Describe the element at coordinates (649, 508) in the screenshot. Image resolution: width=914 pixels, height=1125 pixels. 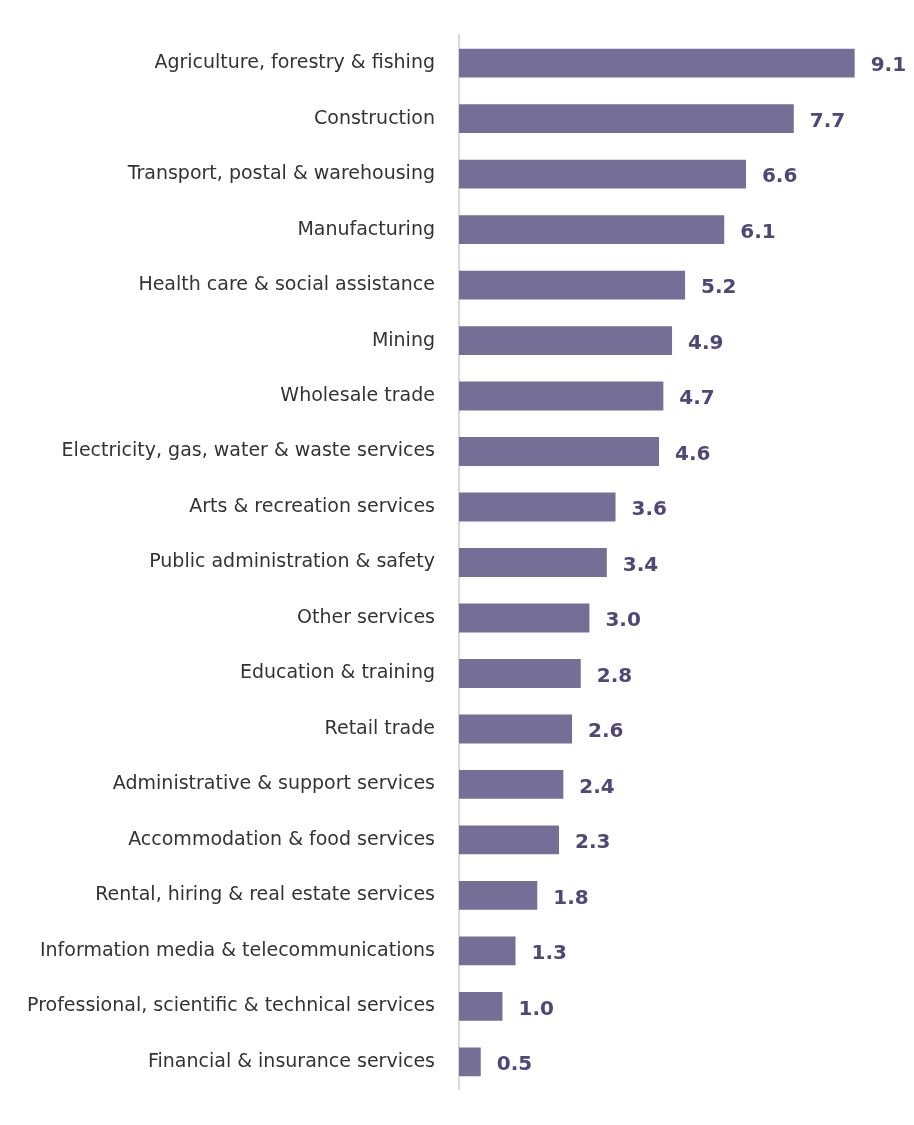
I see `data-label: 3.6` at that location.